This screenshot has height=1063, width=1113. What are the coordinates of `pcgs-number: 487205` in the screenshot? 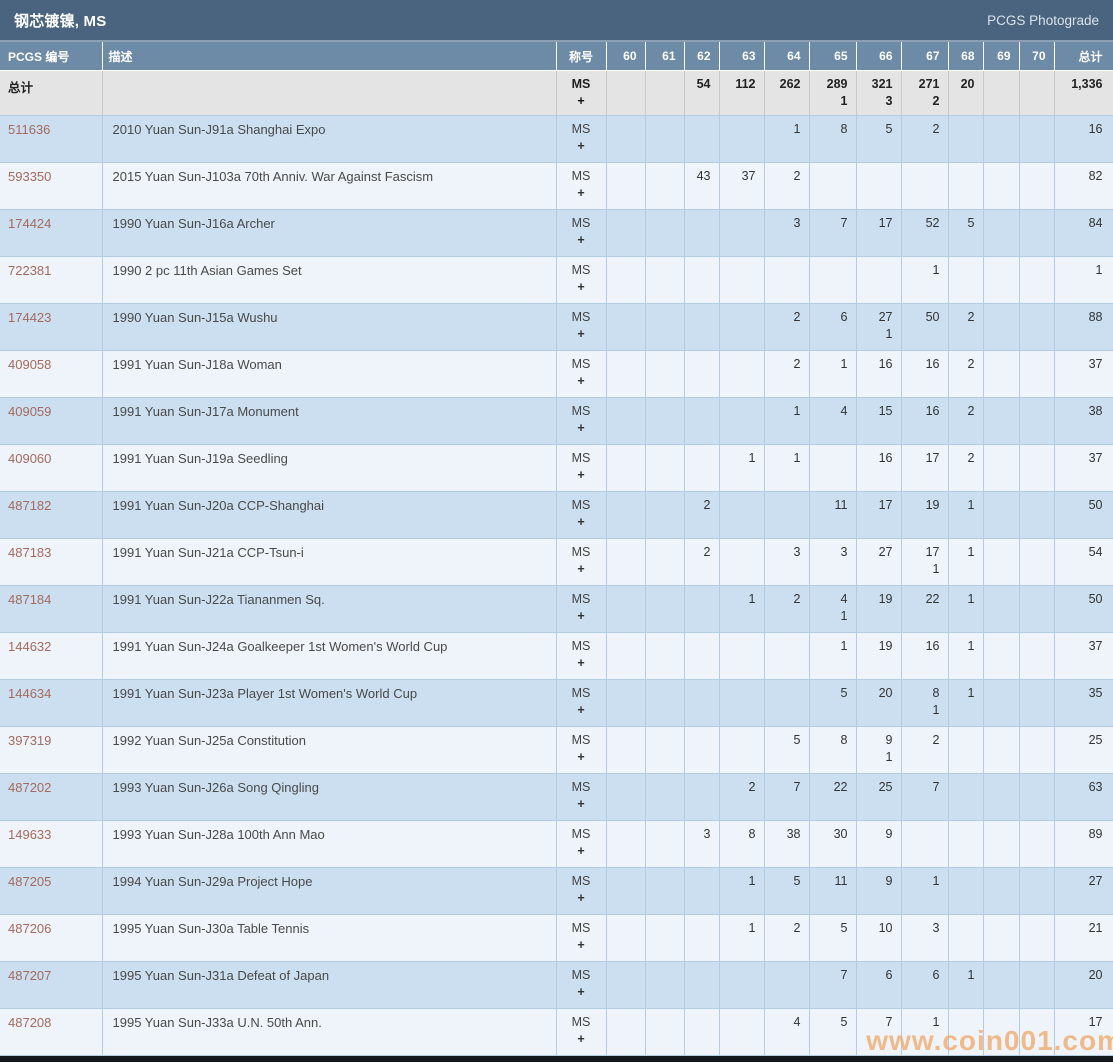 It's located at (51, 891).